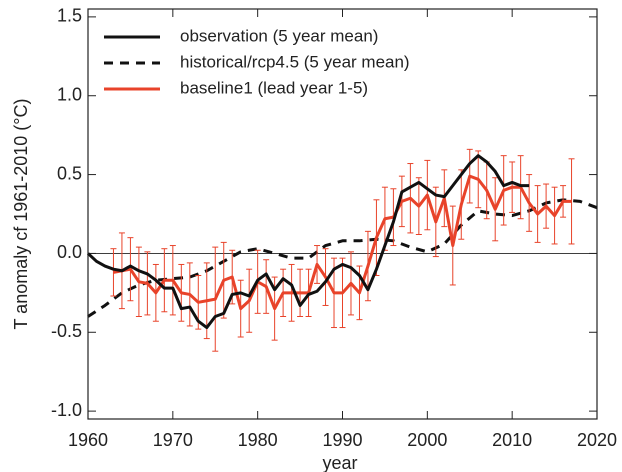  What do you see at coordinates (69, 94) in the screenshot?
I see `y-tick-label: 1.0` at bounding box center [69, 94].